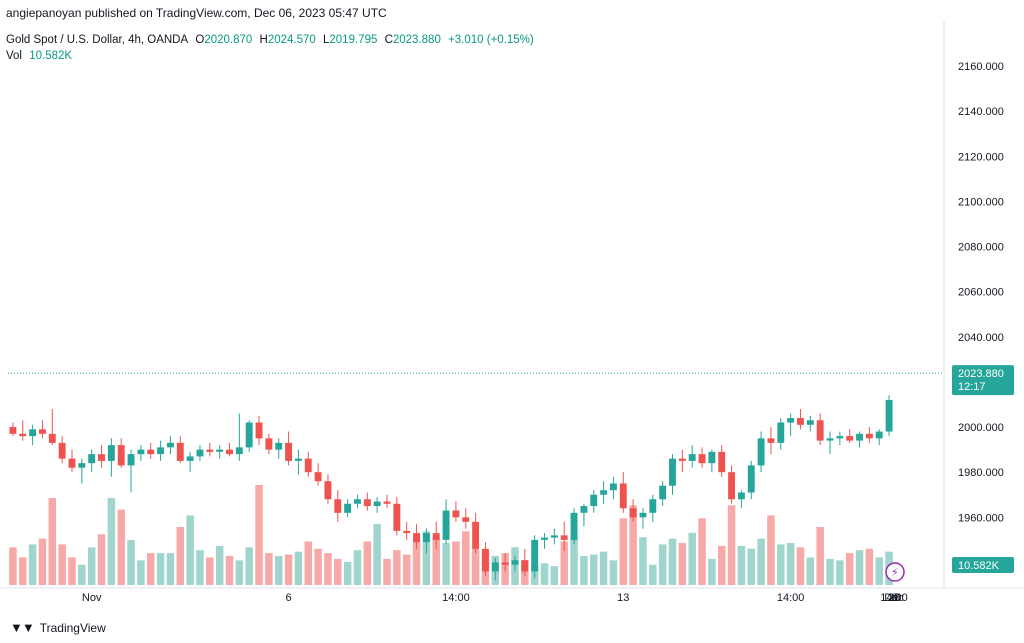 The image size is (1024, 643). What do you see at coordinates (51, 56) in the screenshot?
I see `volume-value: 10.582K` at bounding box center [51, 56].